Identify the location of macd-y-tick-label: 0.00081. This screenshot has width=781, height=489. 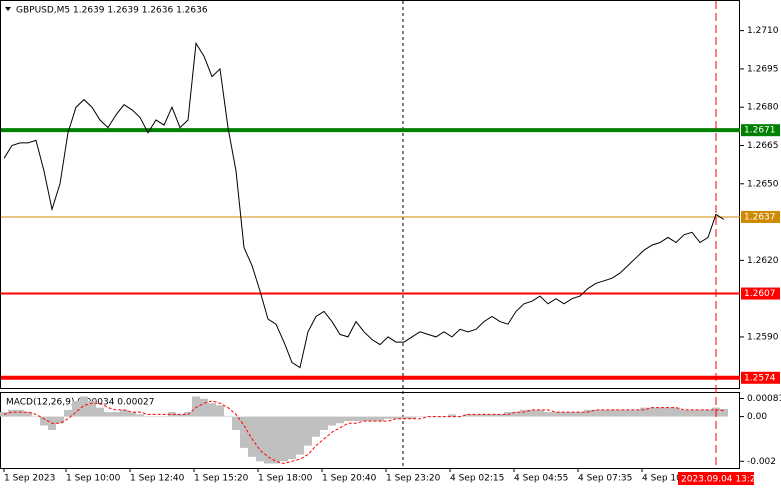
(764, 399).